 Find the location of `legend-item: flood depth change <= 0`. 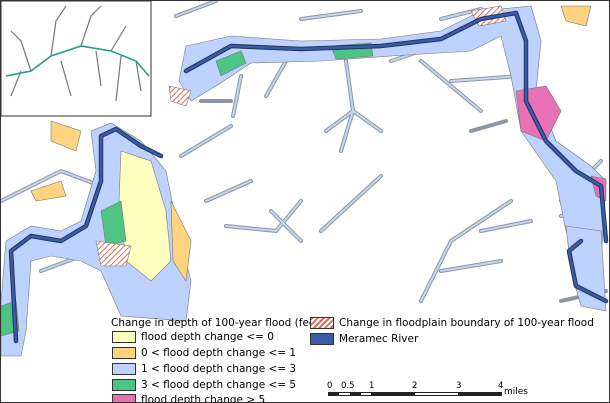

legend-item: flood depth change <= 0 is located at coordinates (193, 337).